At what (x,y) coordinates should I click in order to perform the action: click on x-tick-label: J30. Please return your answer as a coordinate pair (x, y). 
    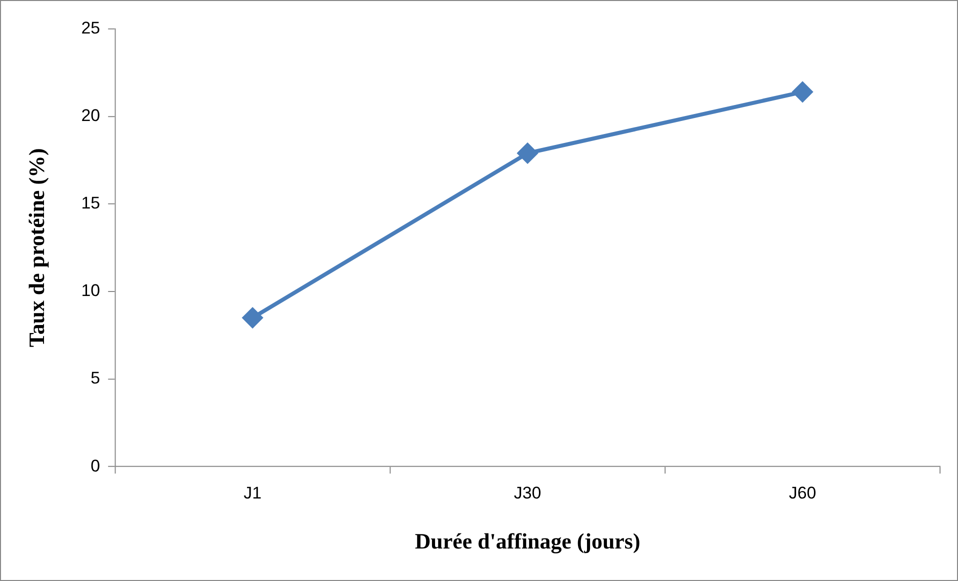
    Looking at the image, I should click on (528, 492).